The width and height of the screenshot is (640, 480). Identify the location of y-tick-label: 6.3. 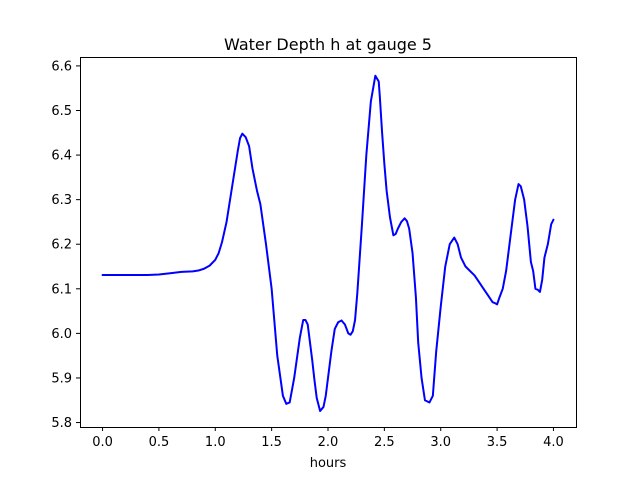
(61, 200).